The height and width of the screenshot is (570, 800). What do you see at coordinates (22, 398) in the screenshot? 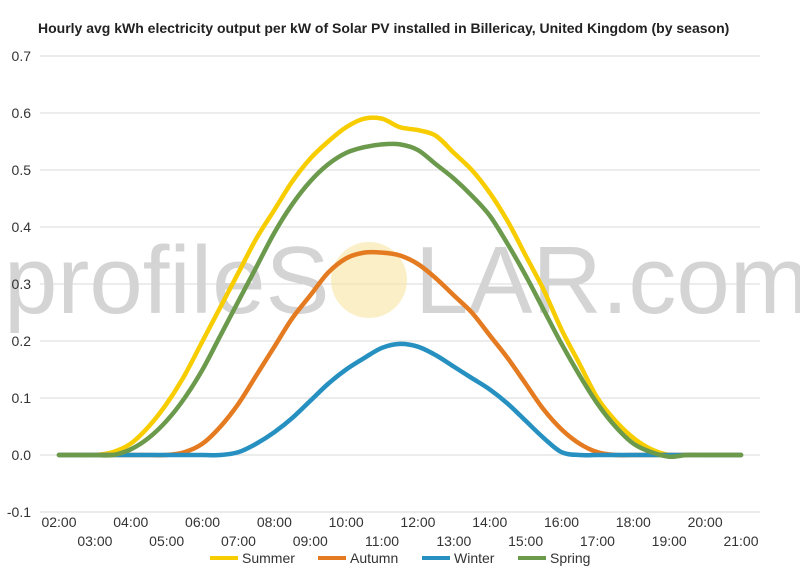
I see `y-tick-label: 0.1` at bounding box center [22, 398].